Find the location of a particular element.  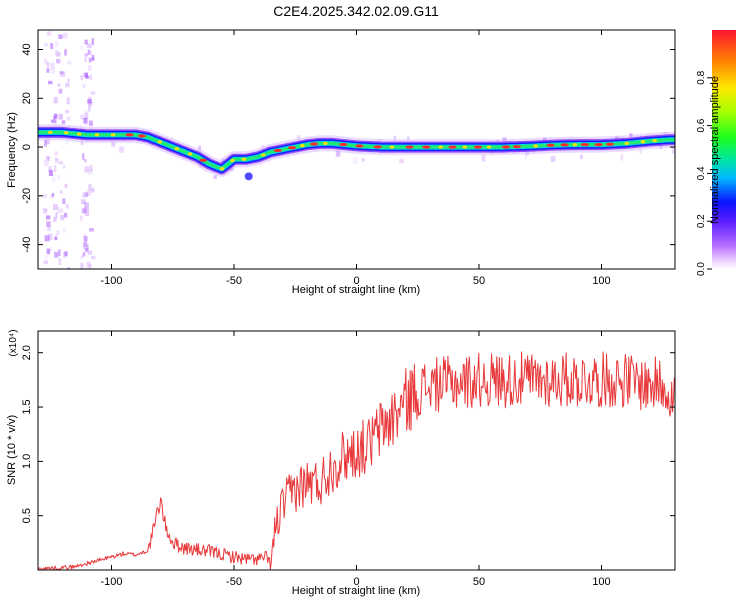

colorbar-tick-label: 0.6 is located at coordinates (701, 125).